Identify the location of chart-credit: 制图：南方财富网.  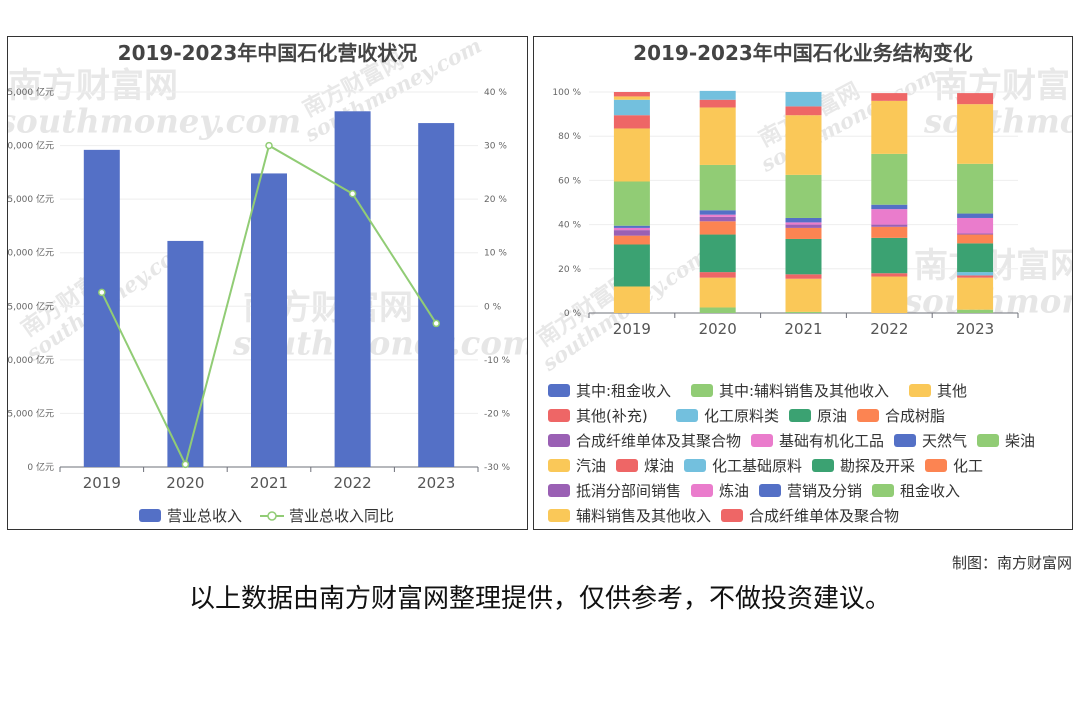
(1011, 563).